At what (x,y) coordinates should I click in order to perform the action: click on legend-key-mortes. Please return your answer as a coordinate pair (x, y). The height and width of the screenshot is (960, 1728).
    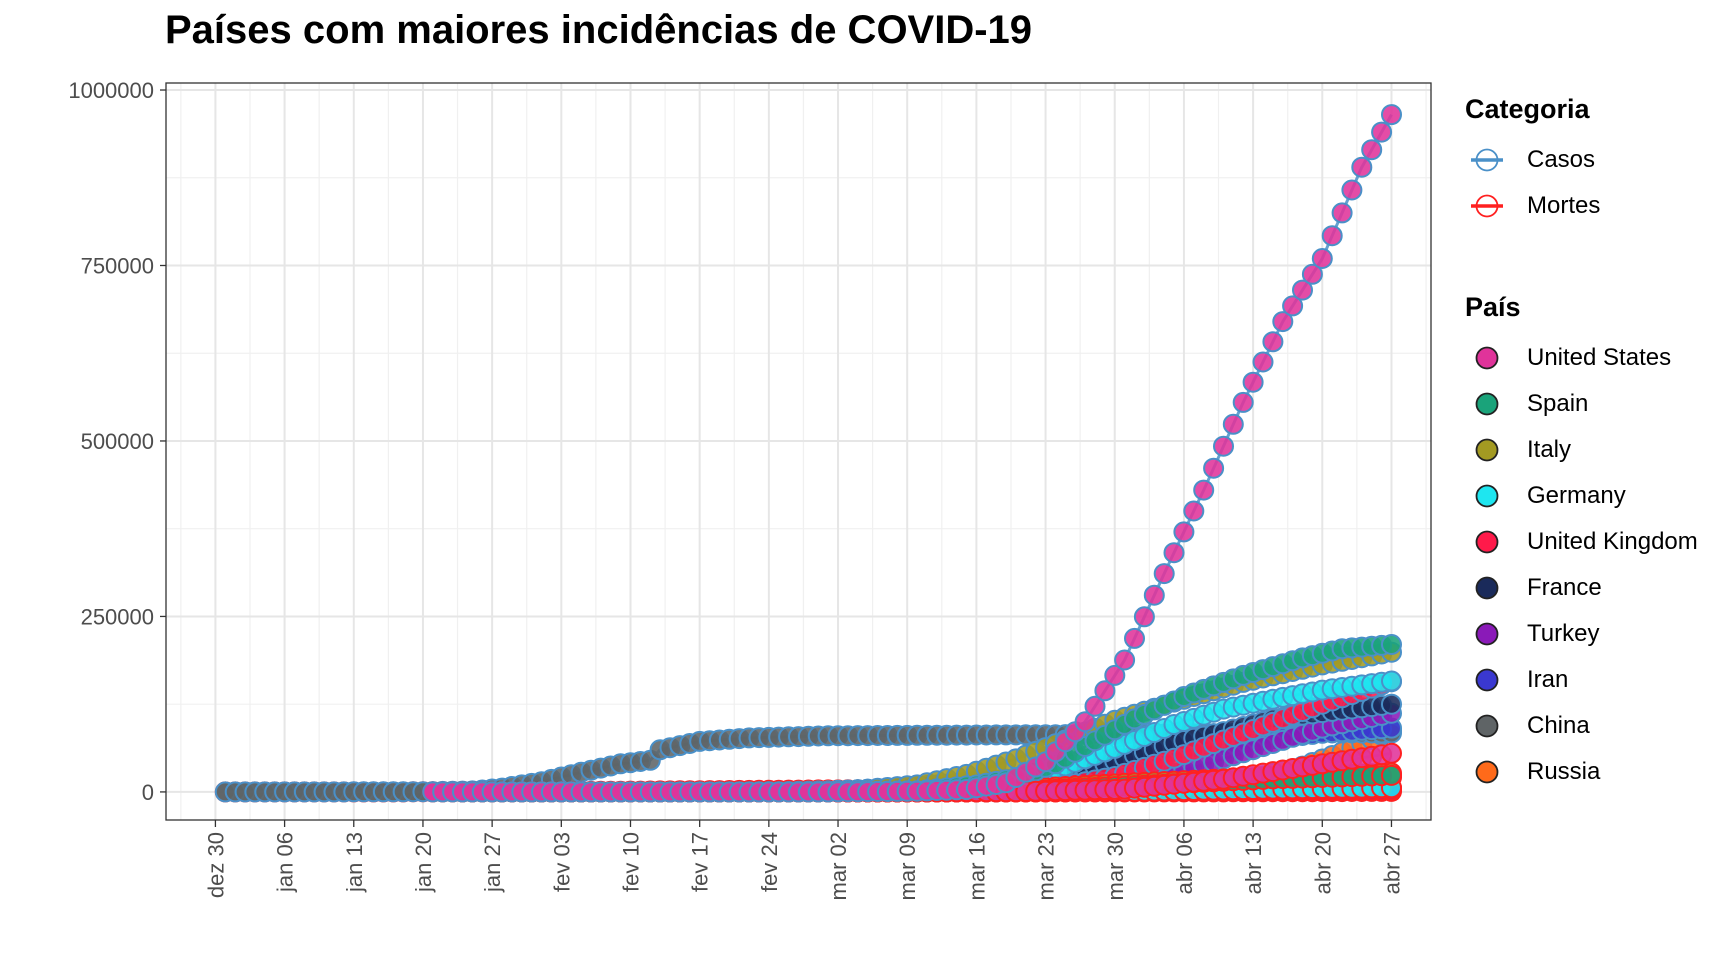
    Looking at the image, I should click on (1487, 206).